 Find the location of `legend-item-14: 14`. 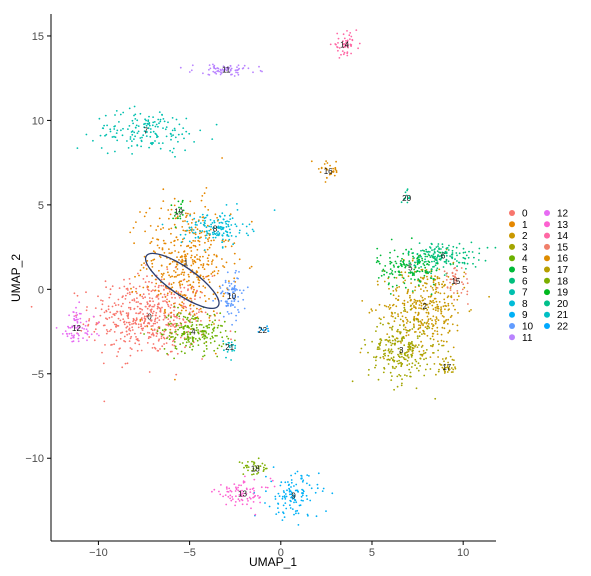

legend-item-14: 14 is located at coordinates (556, 236).